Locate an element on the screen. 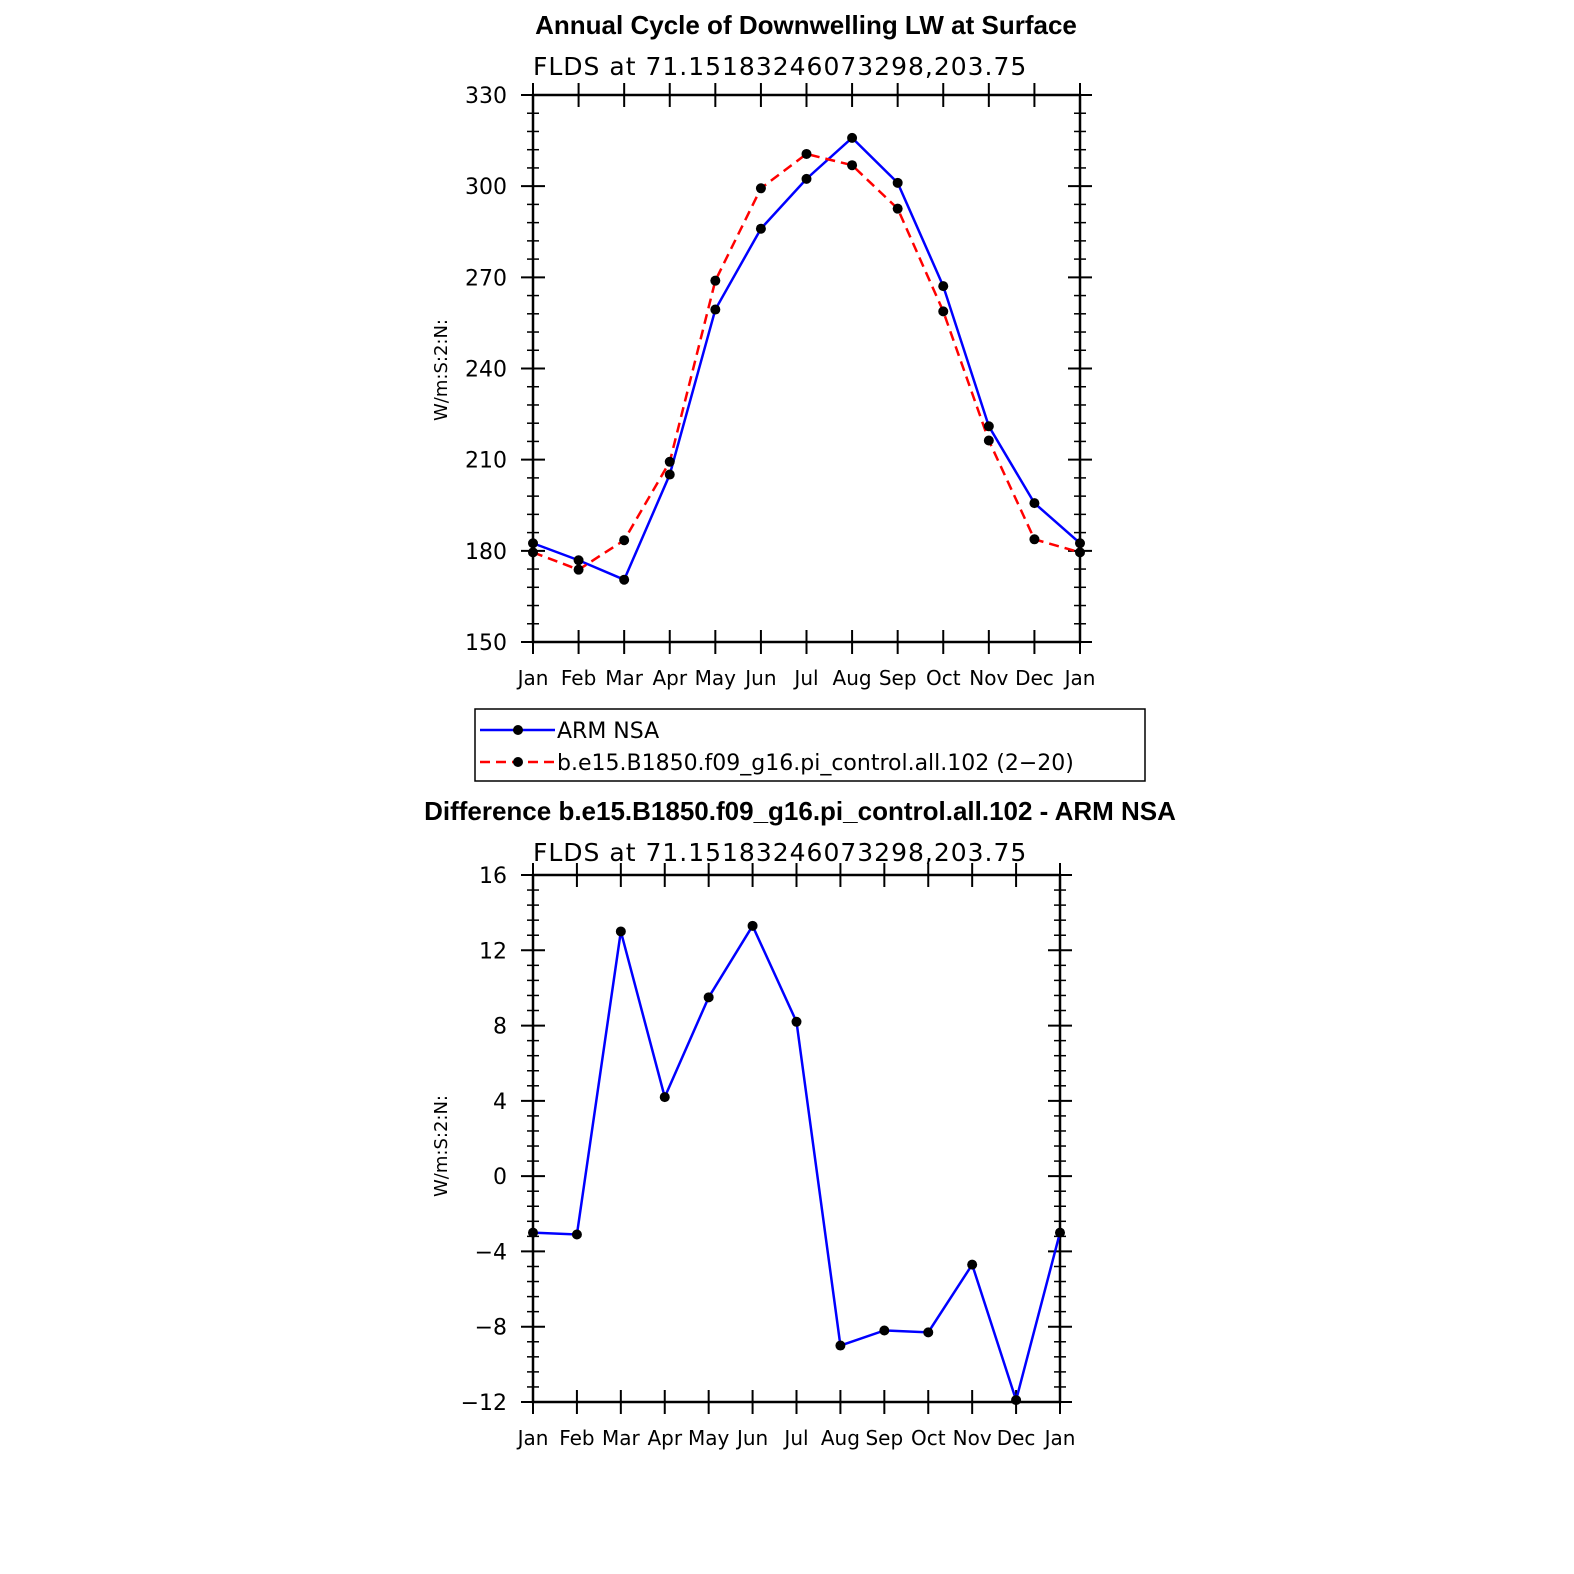 This screenshot has height=1574, width=1574. y-tick-label: 180 is located at coordinates (486, 552).